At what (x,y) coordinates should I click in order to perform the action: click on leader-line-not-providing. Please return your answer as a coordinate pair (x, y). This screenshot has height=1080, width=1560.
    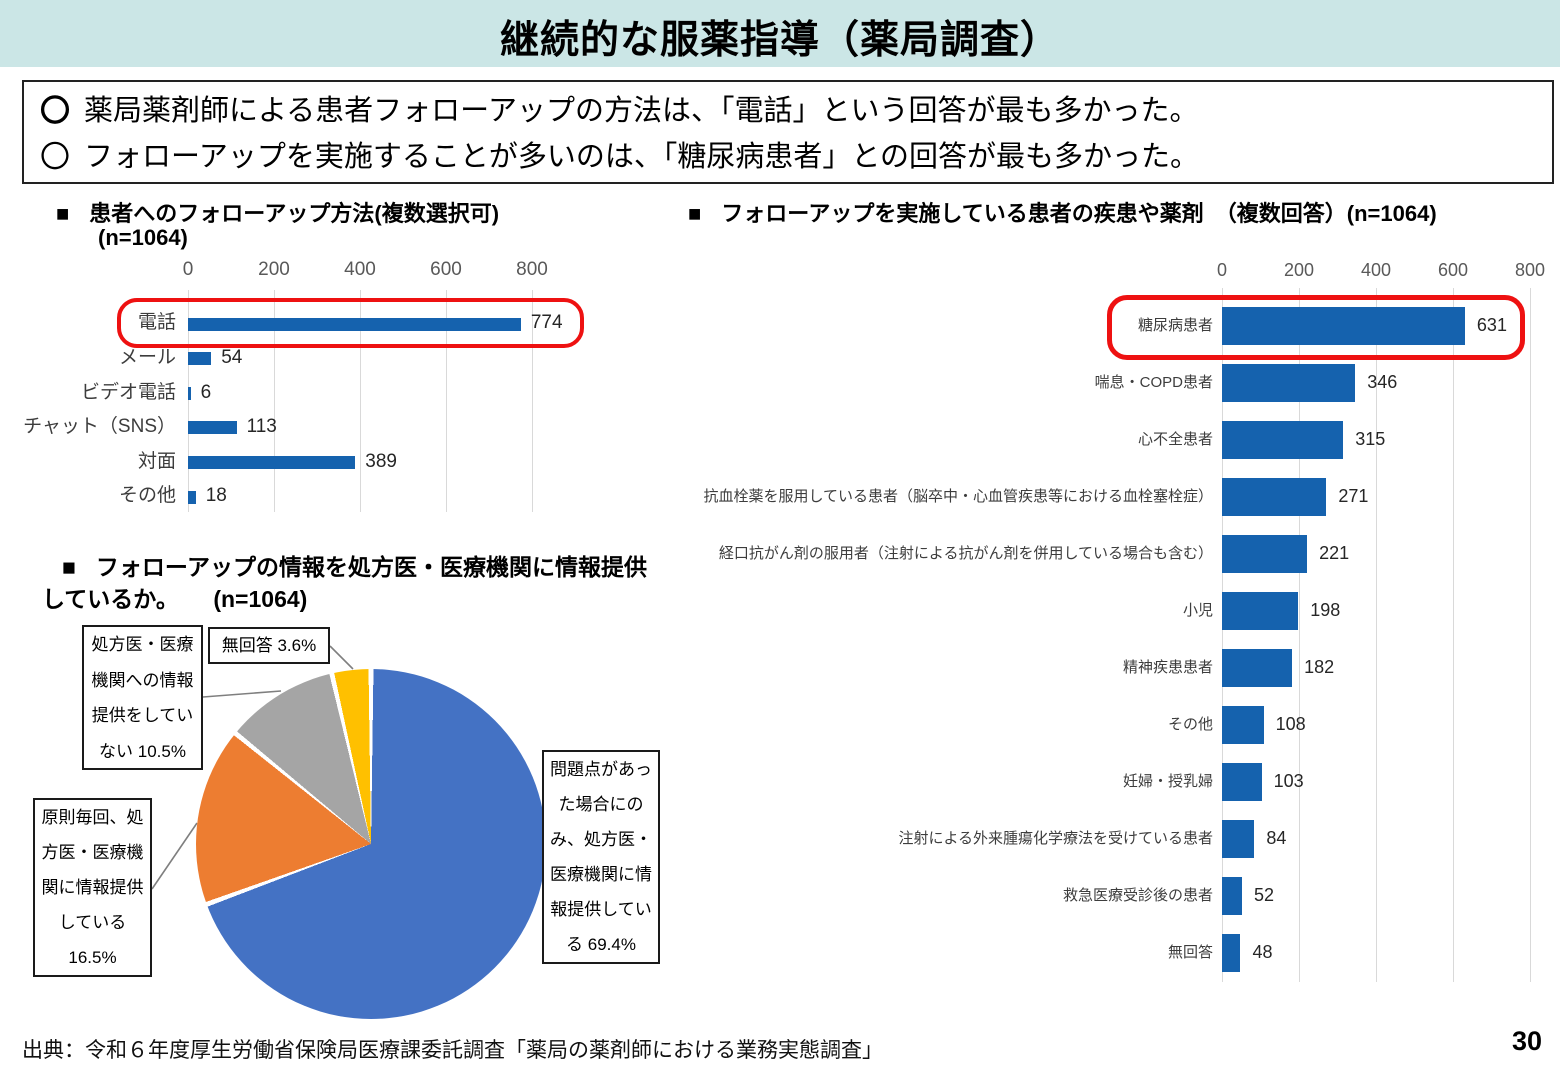
    Looking at the image, I should click on (242, 694).